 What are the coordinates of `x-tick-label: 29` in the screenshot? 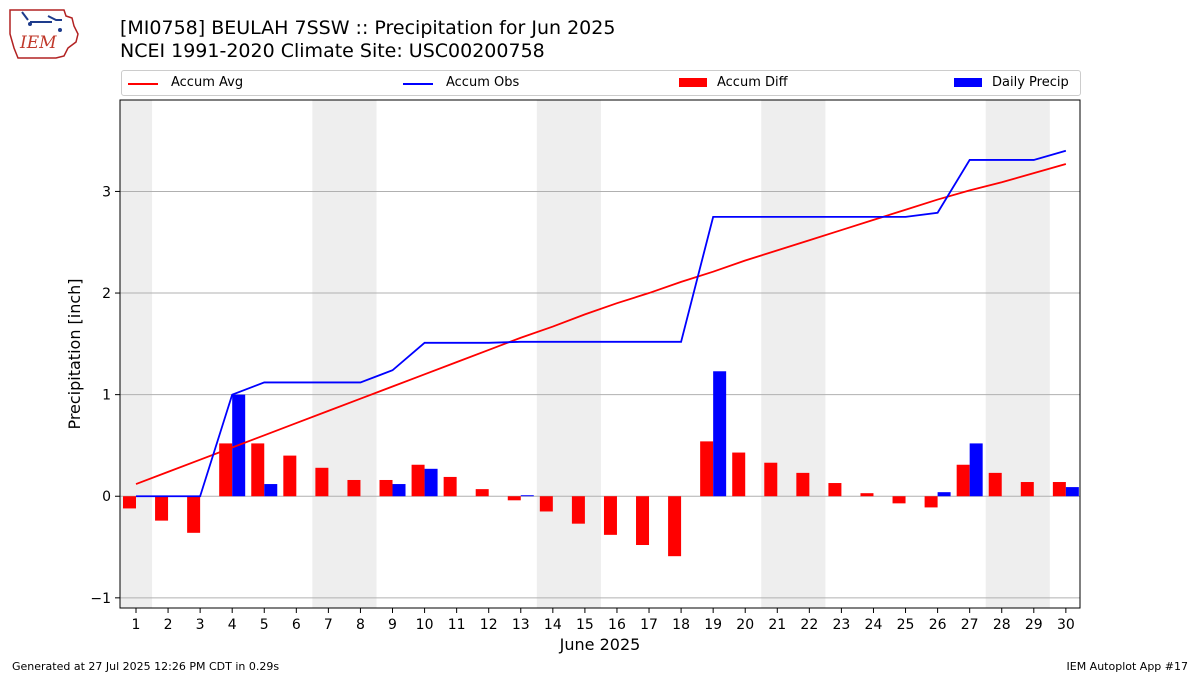 It's located at (1034, 625).